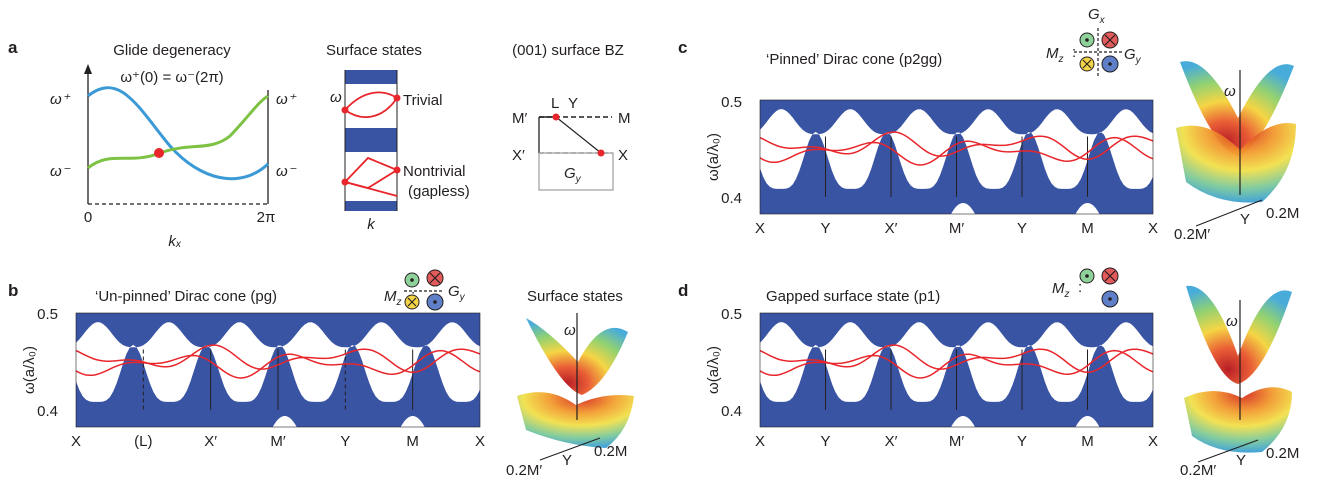  What do you see at coordinates (29, 370) in the screenshot?
I see `plot-b-ylabel: ω(a/λ₀)` at bounding box center [29, 370].